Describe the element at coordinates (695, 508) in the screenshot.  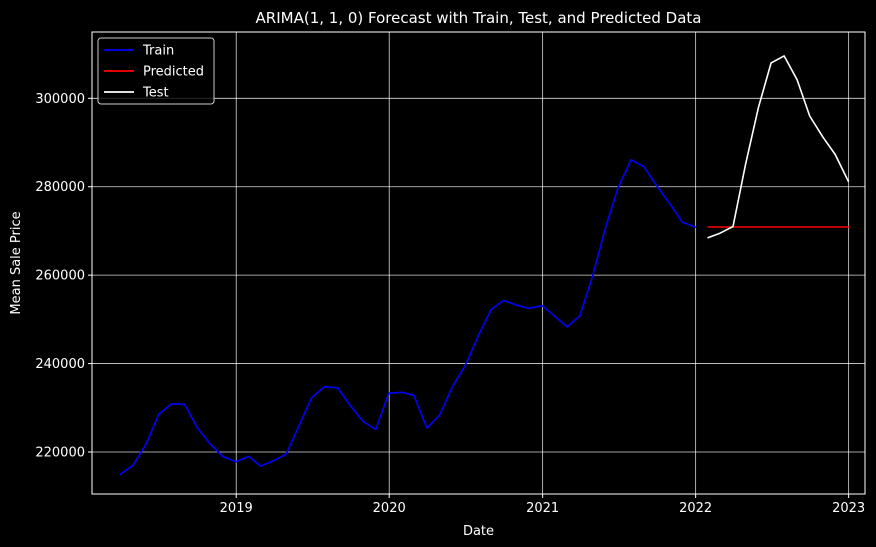
I see `x-tick-label: 2022` at that location.